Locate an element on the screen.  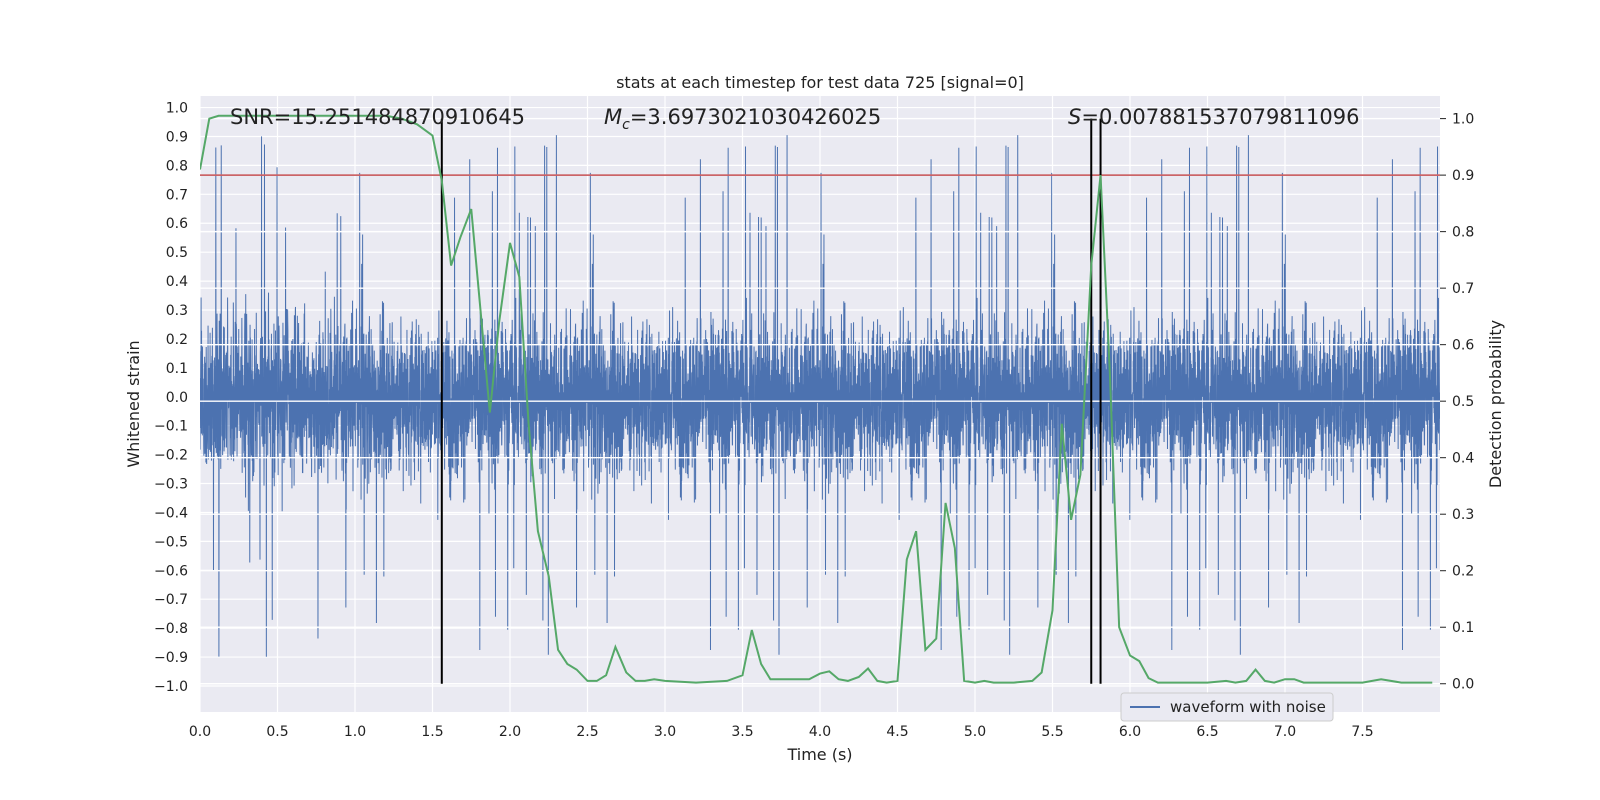
legend: waveform with noise is located at coordinates (1227, 707).